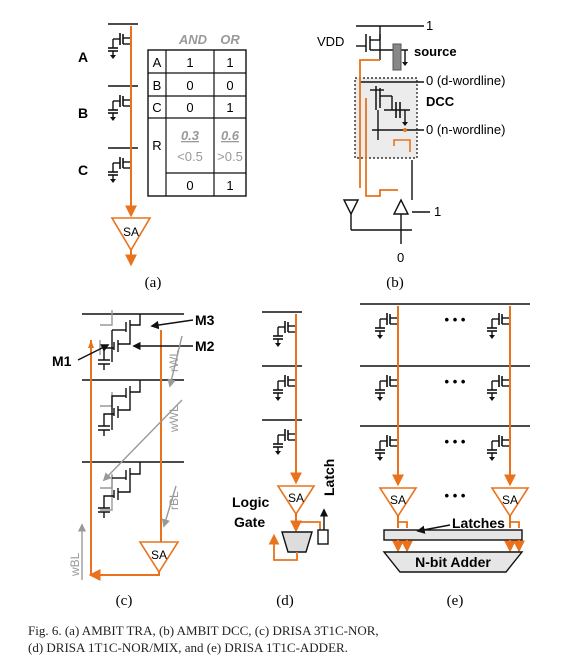  I want to click on table-row-label: A, so click(157, 62).